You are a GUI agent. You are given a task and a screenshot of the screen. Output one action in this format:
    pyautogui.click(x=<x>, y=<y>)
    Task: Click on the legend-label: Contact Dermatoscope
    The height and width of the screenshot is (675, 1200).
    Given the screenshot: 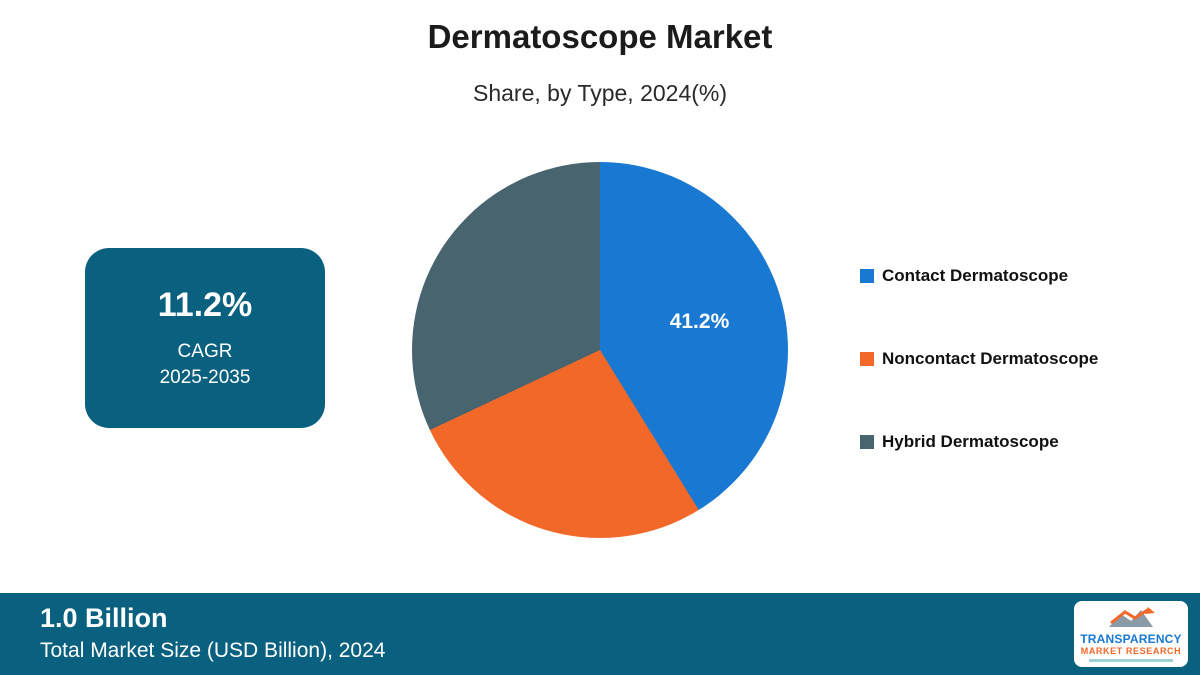 What is the action you would take?
    pyautogui.click(x=975, y=275)
    